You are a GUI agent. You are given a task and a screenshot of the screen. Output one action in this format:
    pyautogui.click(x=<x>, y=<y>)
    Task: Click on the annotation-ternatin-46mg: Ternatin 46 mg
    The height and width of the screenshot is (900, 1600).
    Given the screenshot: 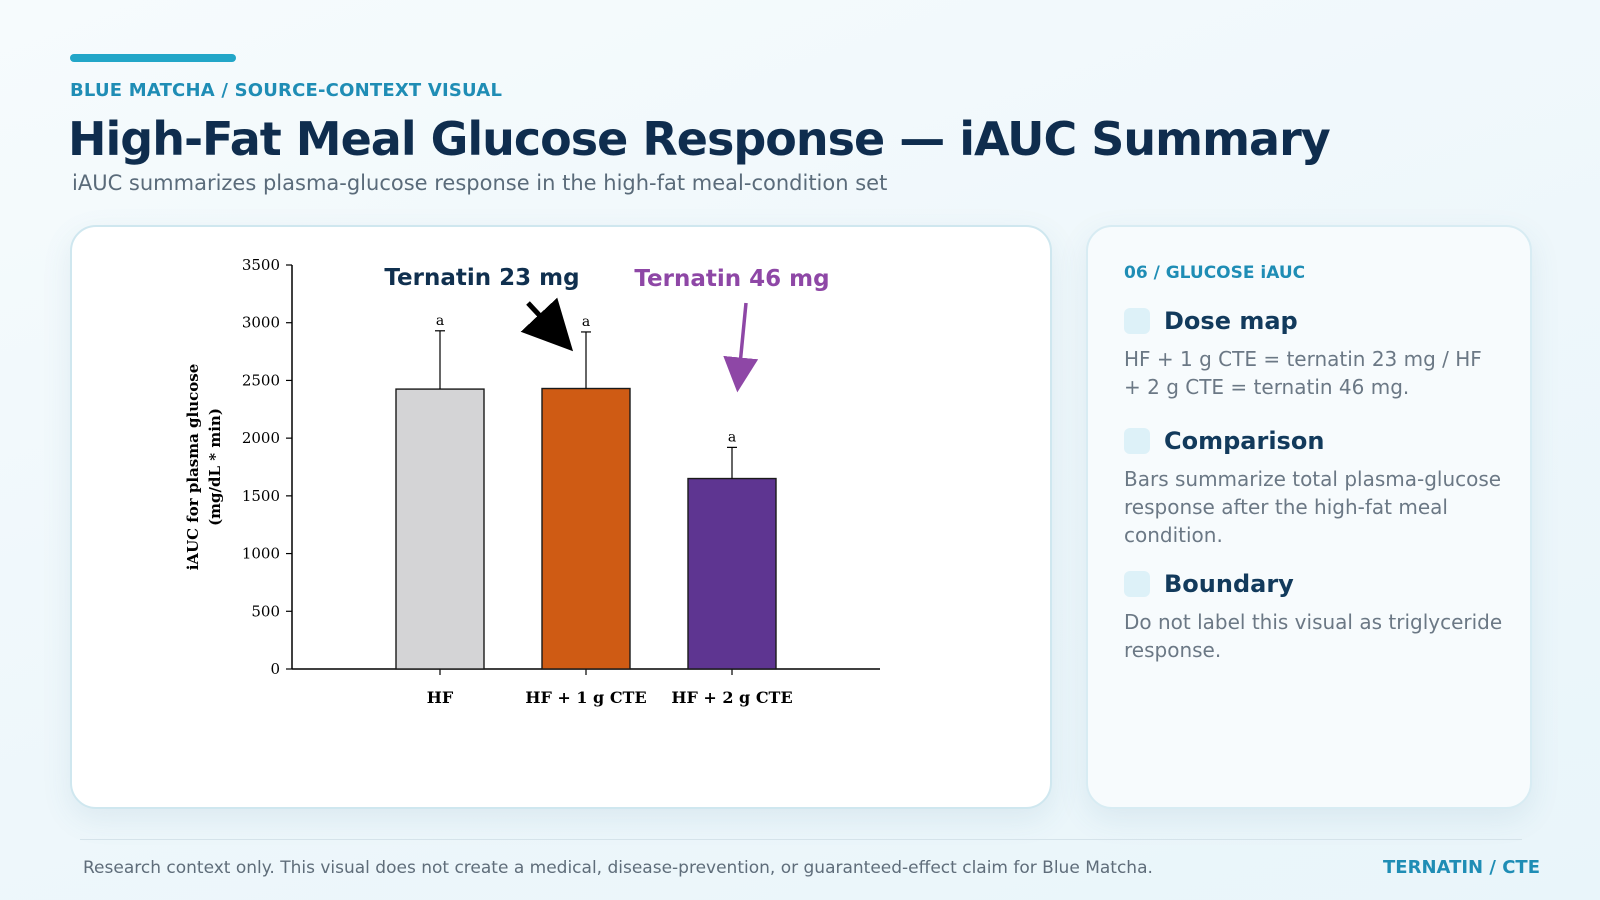 What is the action you would take?
    pyautogui.click(x=731, y=279)
    